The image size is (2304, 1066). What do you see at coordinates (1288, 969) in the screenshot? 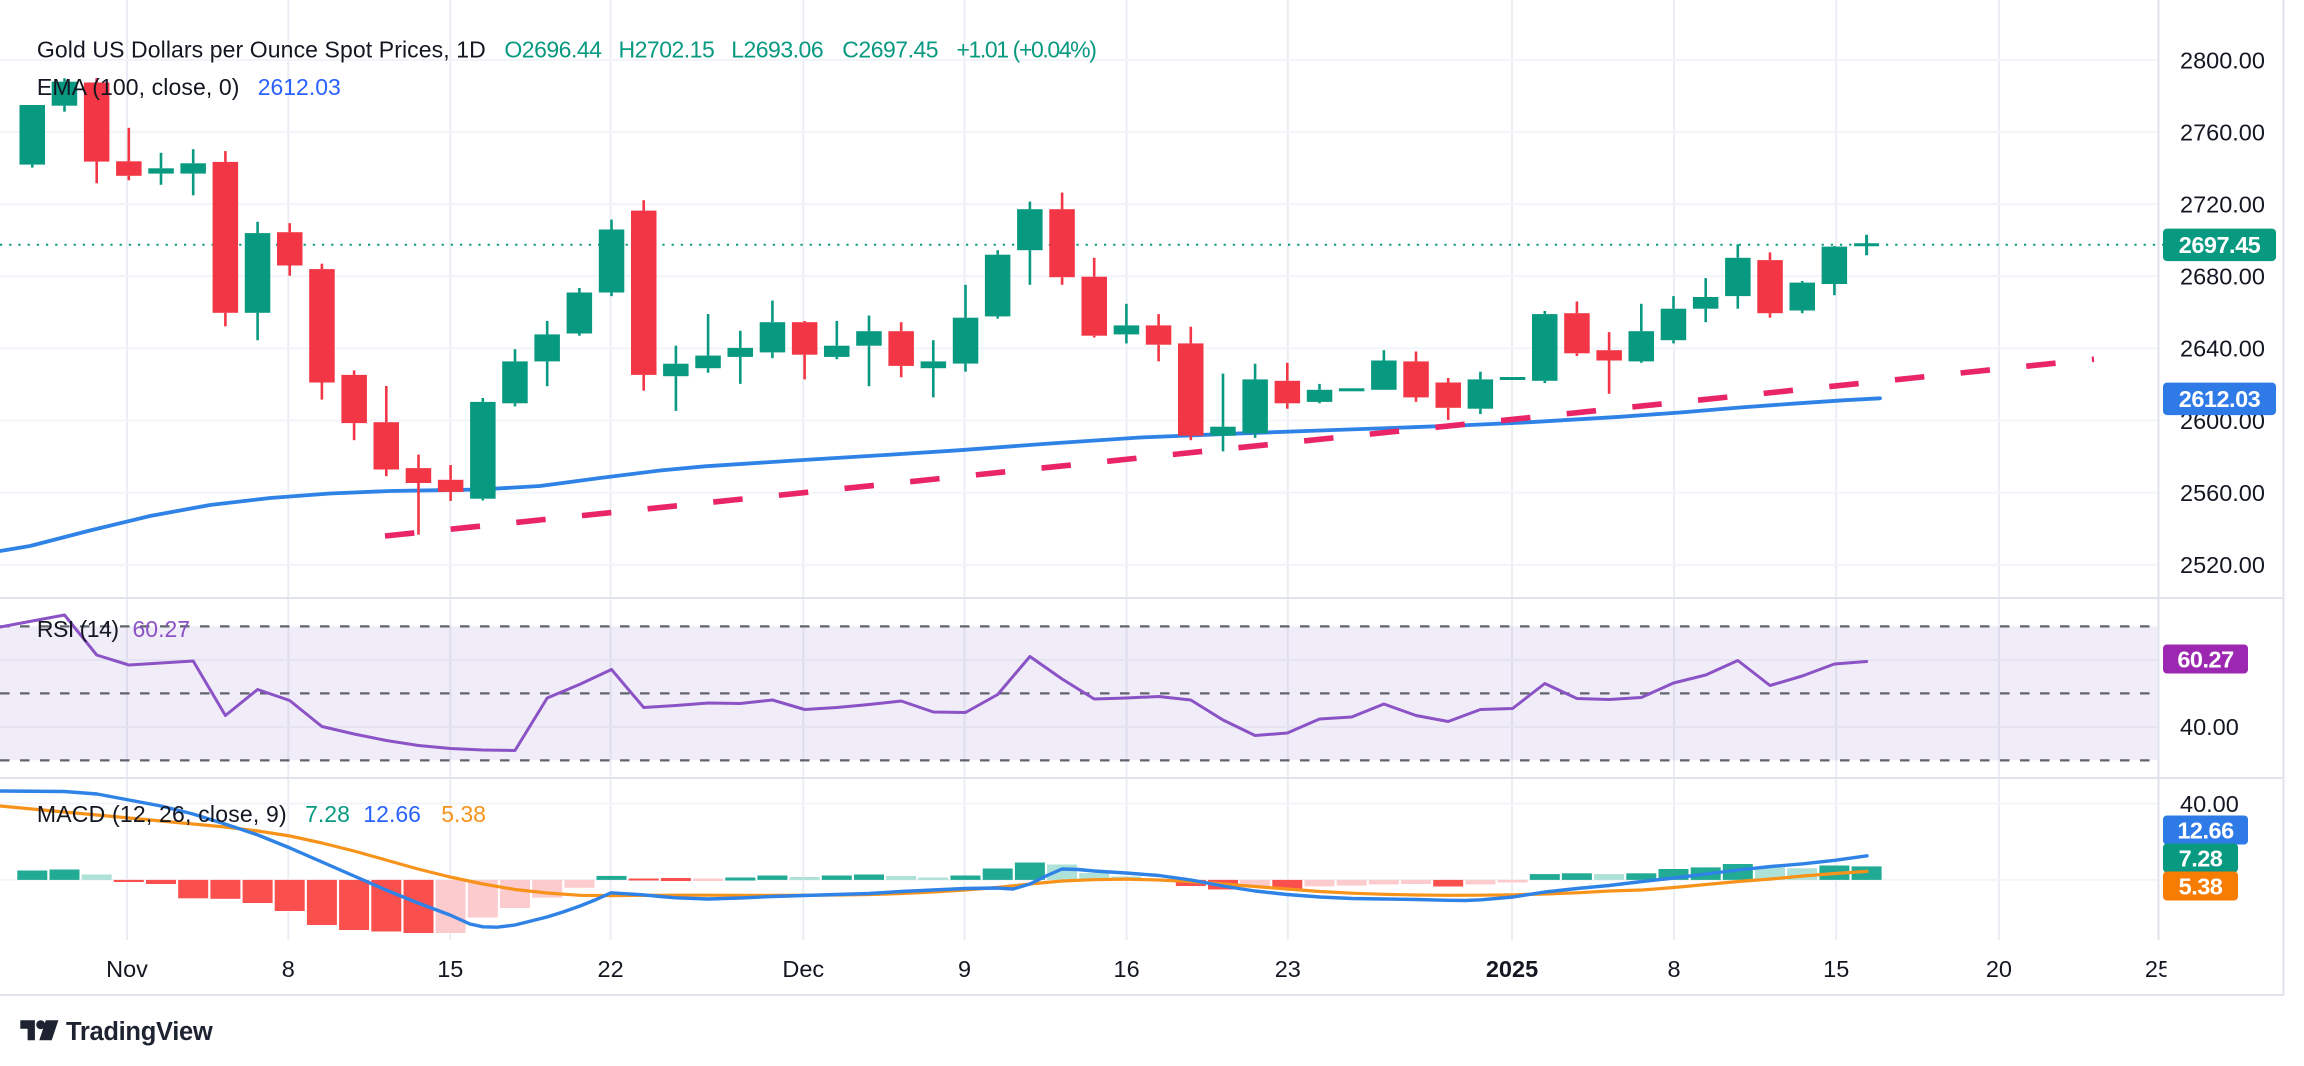
I see `svg-text: 23` at bounding box center [1288, 969].